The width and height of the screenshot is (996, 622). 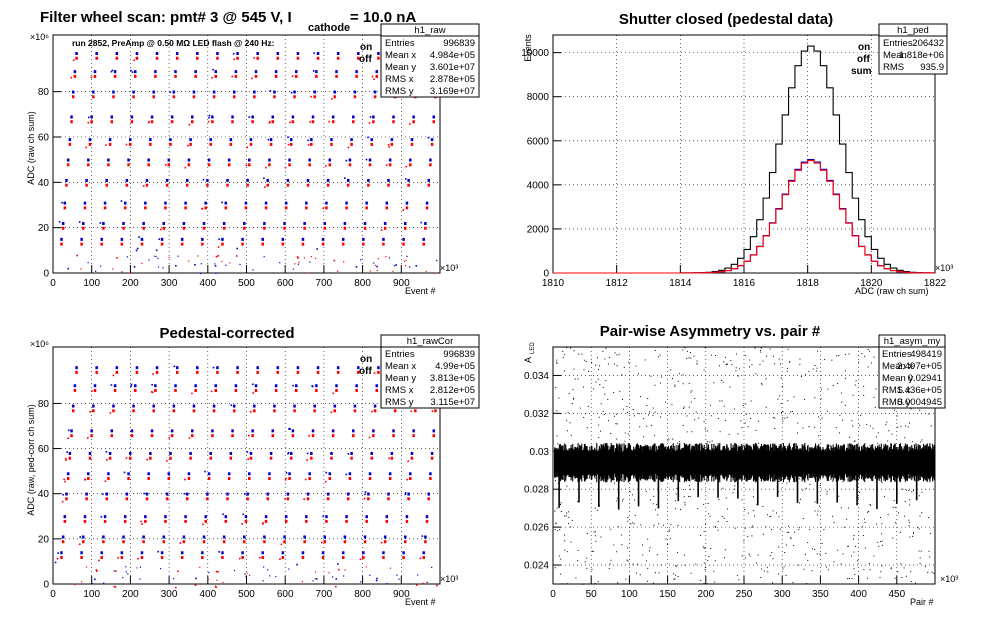 What do you see at coordinates (399, 91) in the screenshot?
I see `panel-raw-stats-label-4: RMS y` at bounding box center [399, 91].